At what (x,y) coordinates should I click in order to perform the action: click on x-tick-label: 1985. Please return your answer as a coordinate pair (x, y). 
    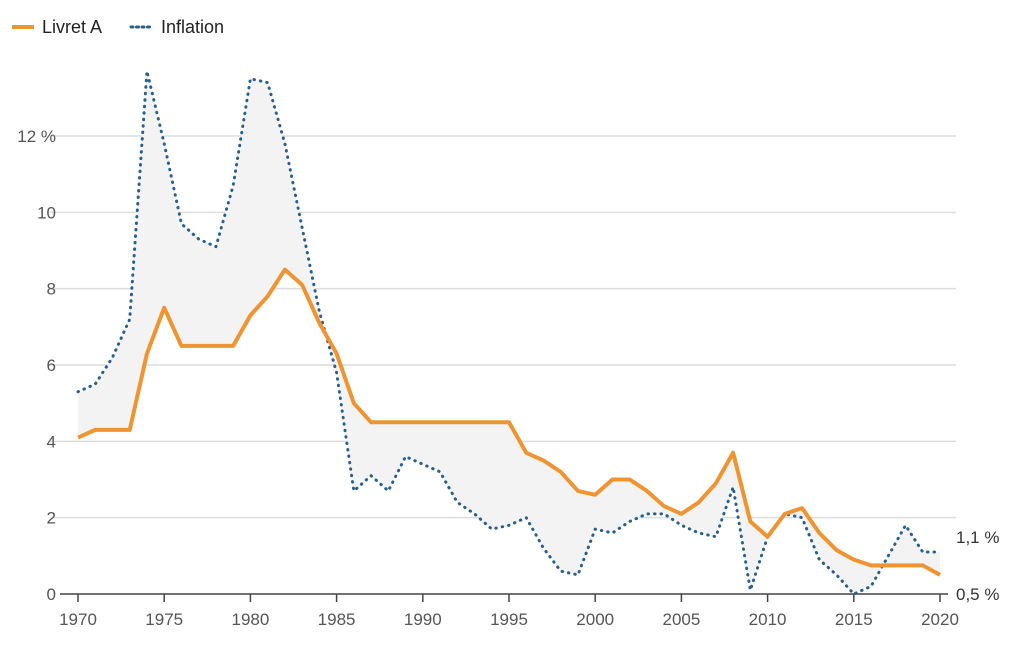
    Looking at the image, I should click on (337, 619).